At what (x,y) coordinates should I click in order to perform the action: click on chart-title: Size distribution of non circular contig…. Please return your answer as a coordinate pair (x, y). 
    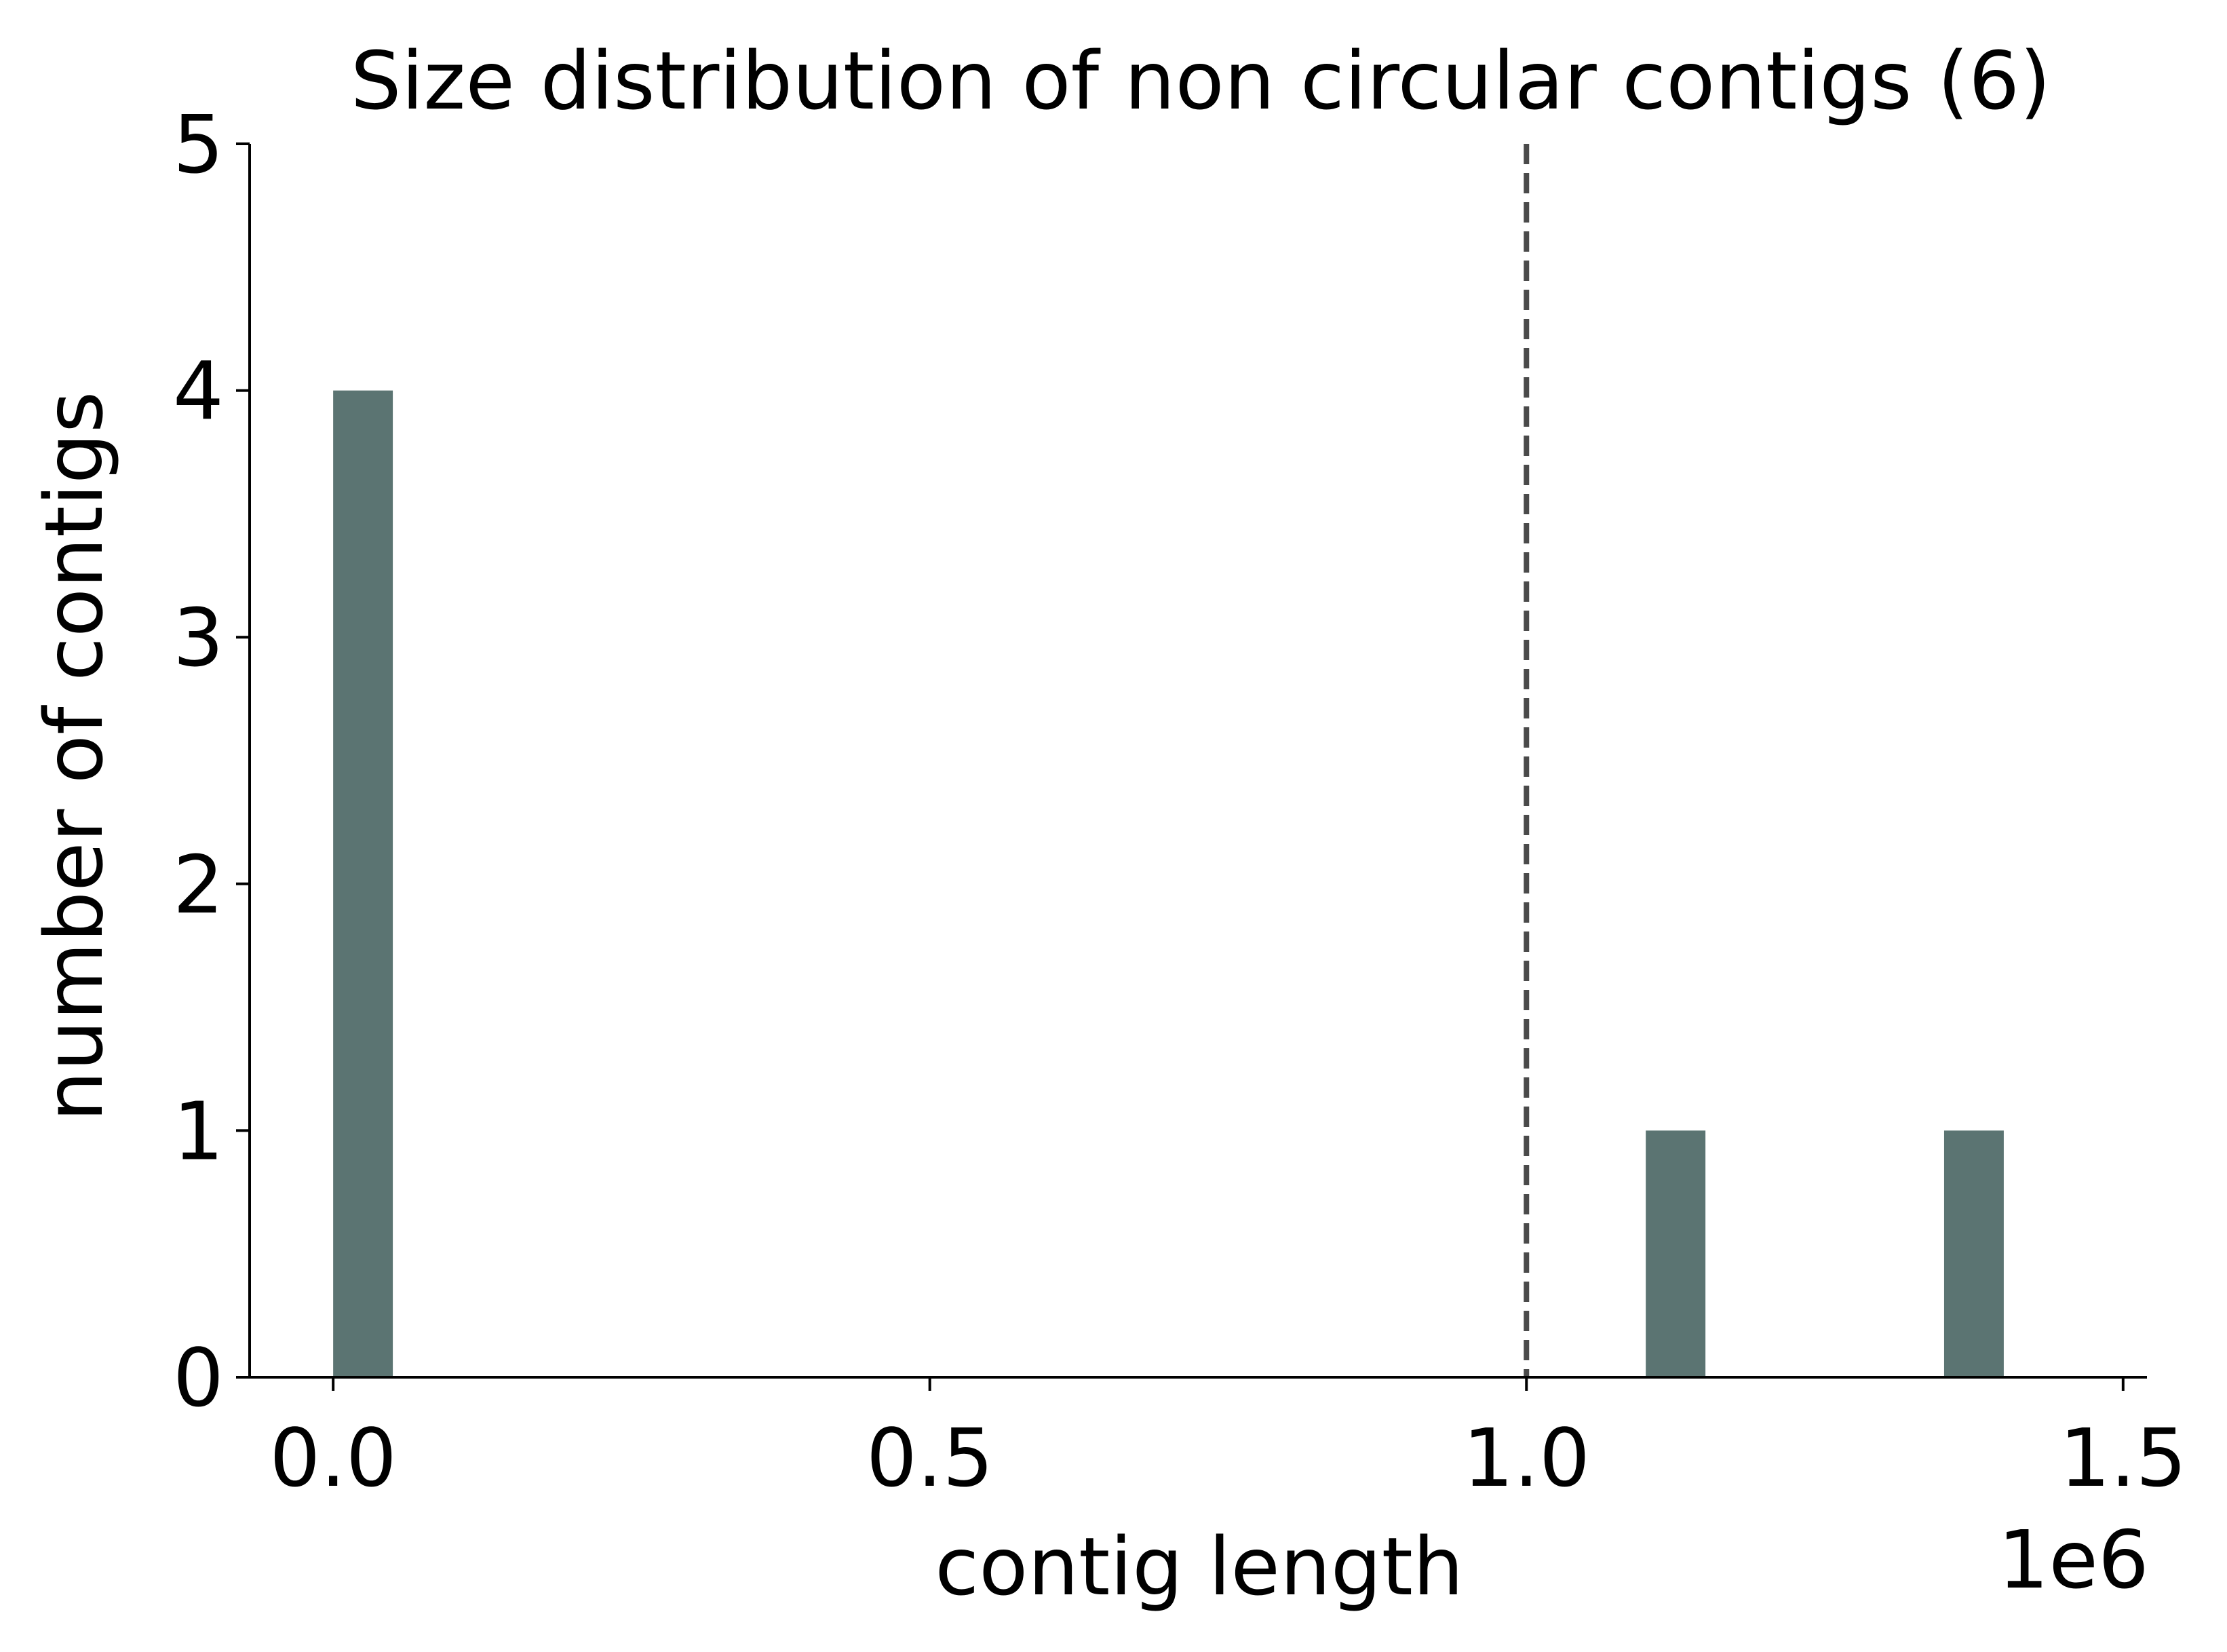
    Looking at the image, I should click on (1201, 81).